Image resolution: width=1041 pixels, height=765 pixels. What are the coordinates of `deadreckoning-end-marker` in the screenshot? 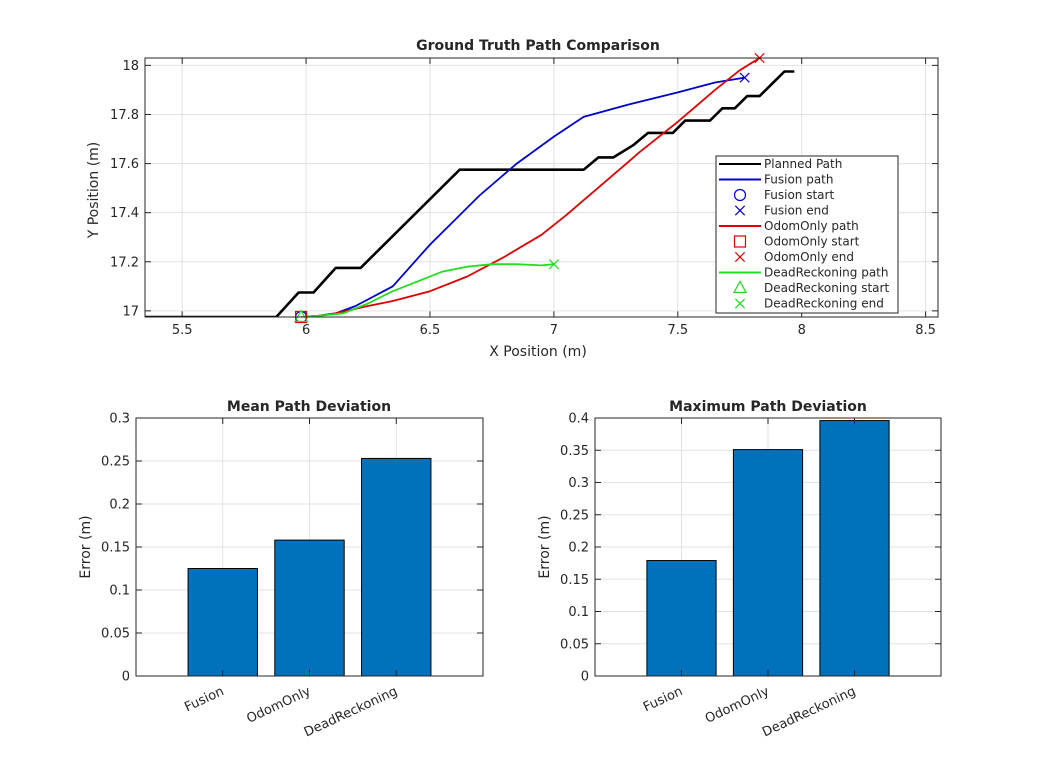 It's located at (553, 264).